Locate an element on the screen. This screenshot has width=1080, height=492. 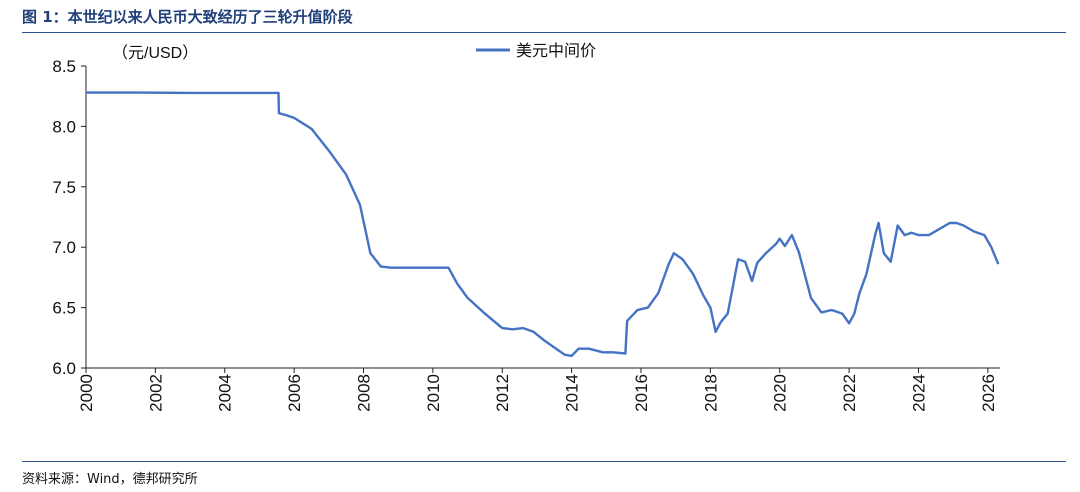
legend-label: 美元中间价 is located at coordinates (556, 51).